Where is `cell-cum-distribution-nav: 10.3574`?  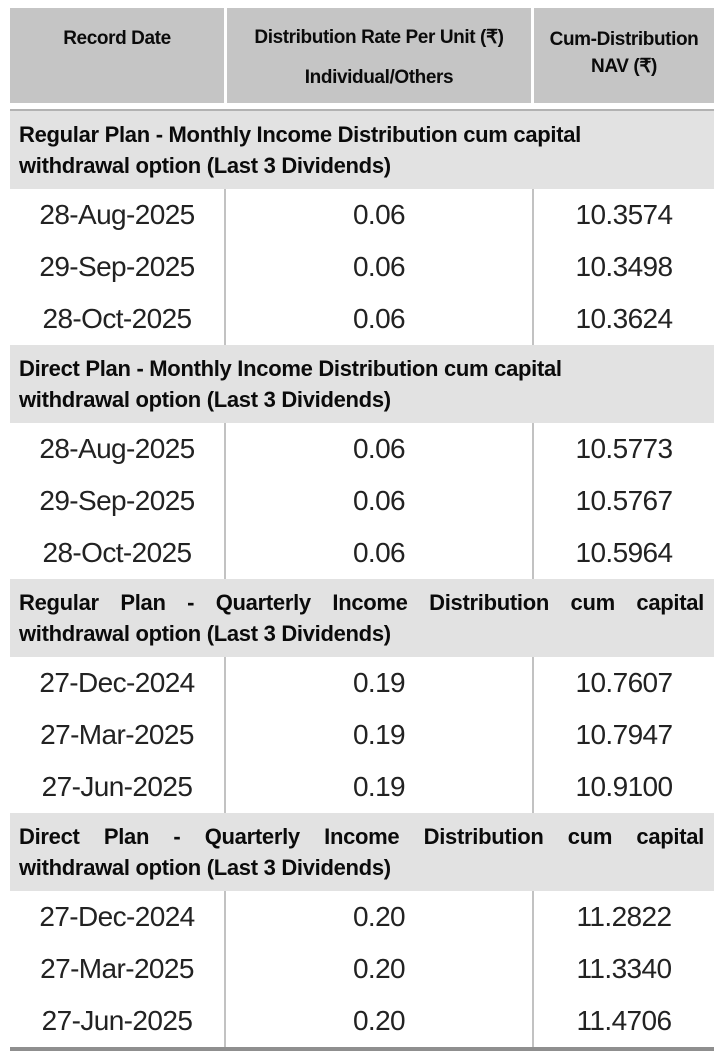
cell-cum-distribution-nav: 10.3574 is located at coordinates (624, 214).